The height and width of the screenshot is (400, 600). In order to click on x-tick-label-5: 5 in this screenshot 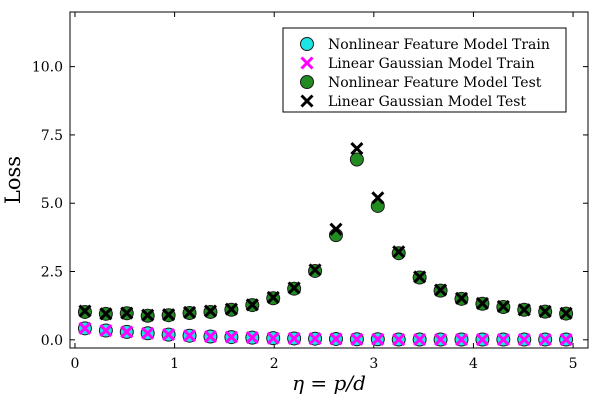, I will do `click(573, 364)`.